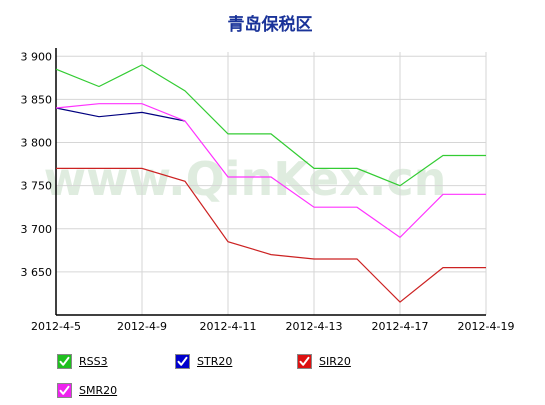  I want to click on legend-label: RSS3, so click(93, 361).